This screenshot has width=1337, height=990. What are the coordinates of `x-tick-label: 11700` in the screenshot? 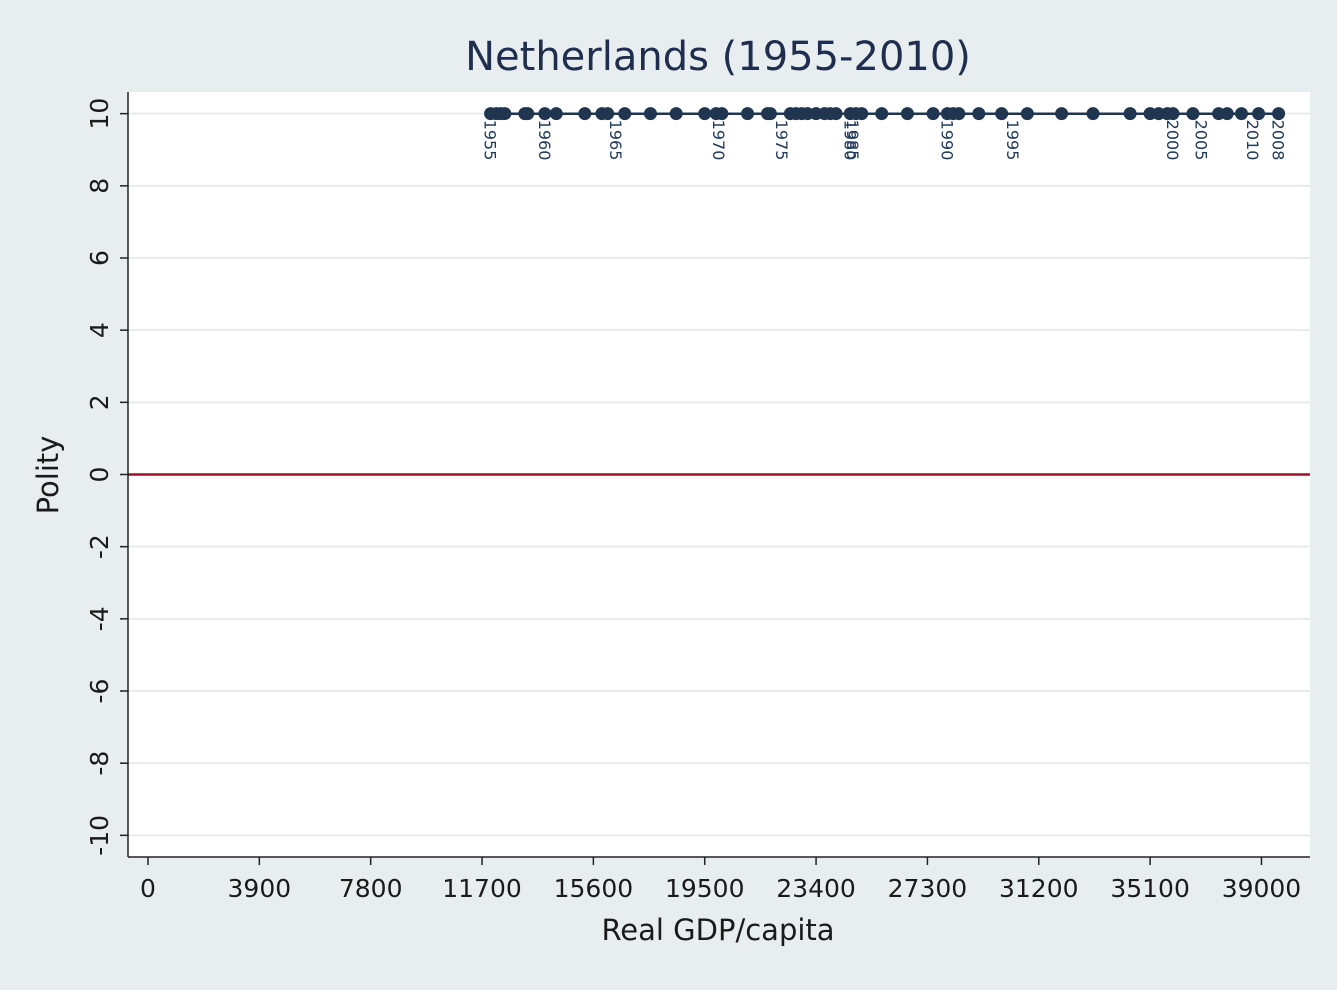 It's located at (482, 888).